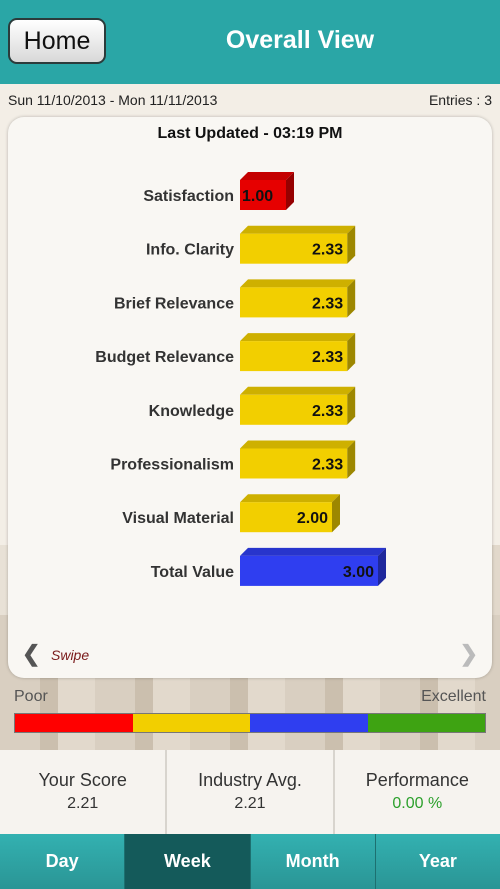 The image size is (500, 889). I want to click on performance-label: Performance, so click(417, 780).